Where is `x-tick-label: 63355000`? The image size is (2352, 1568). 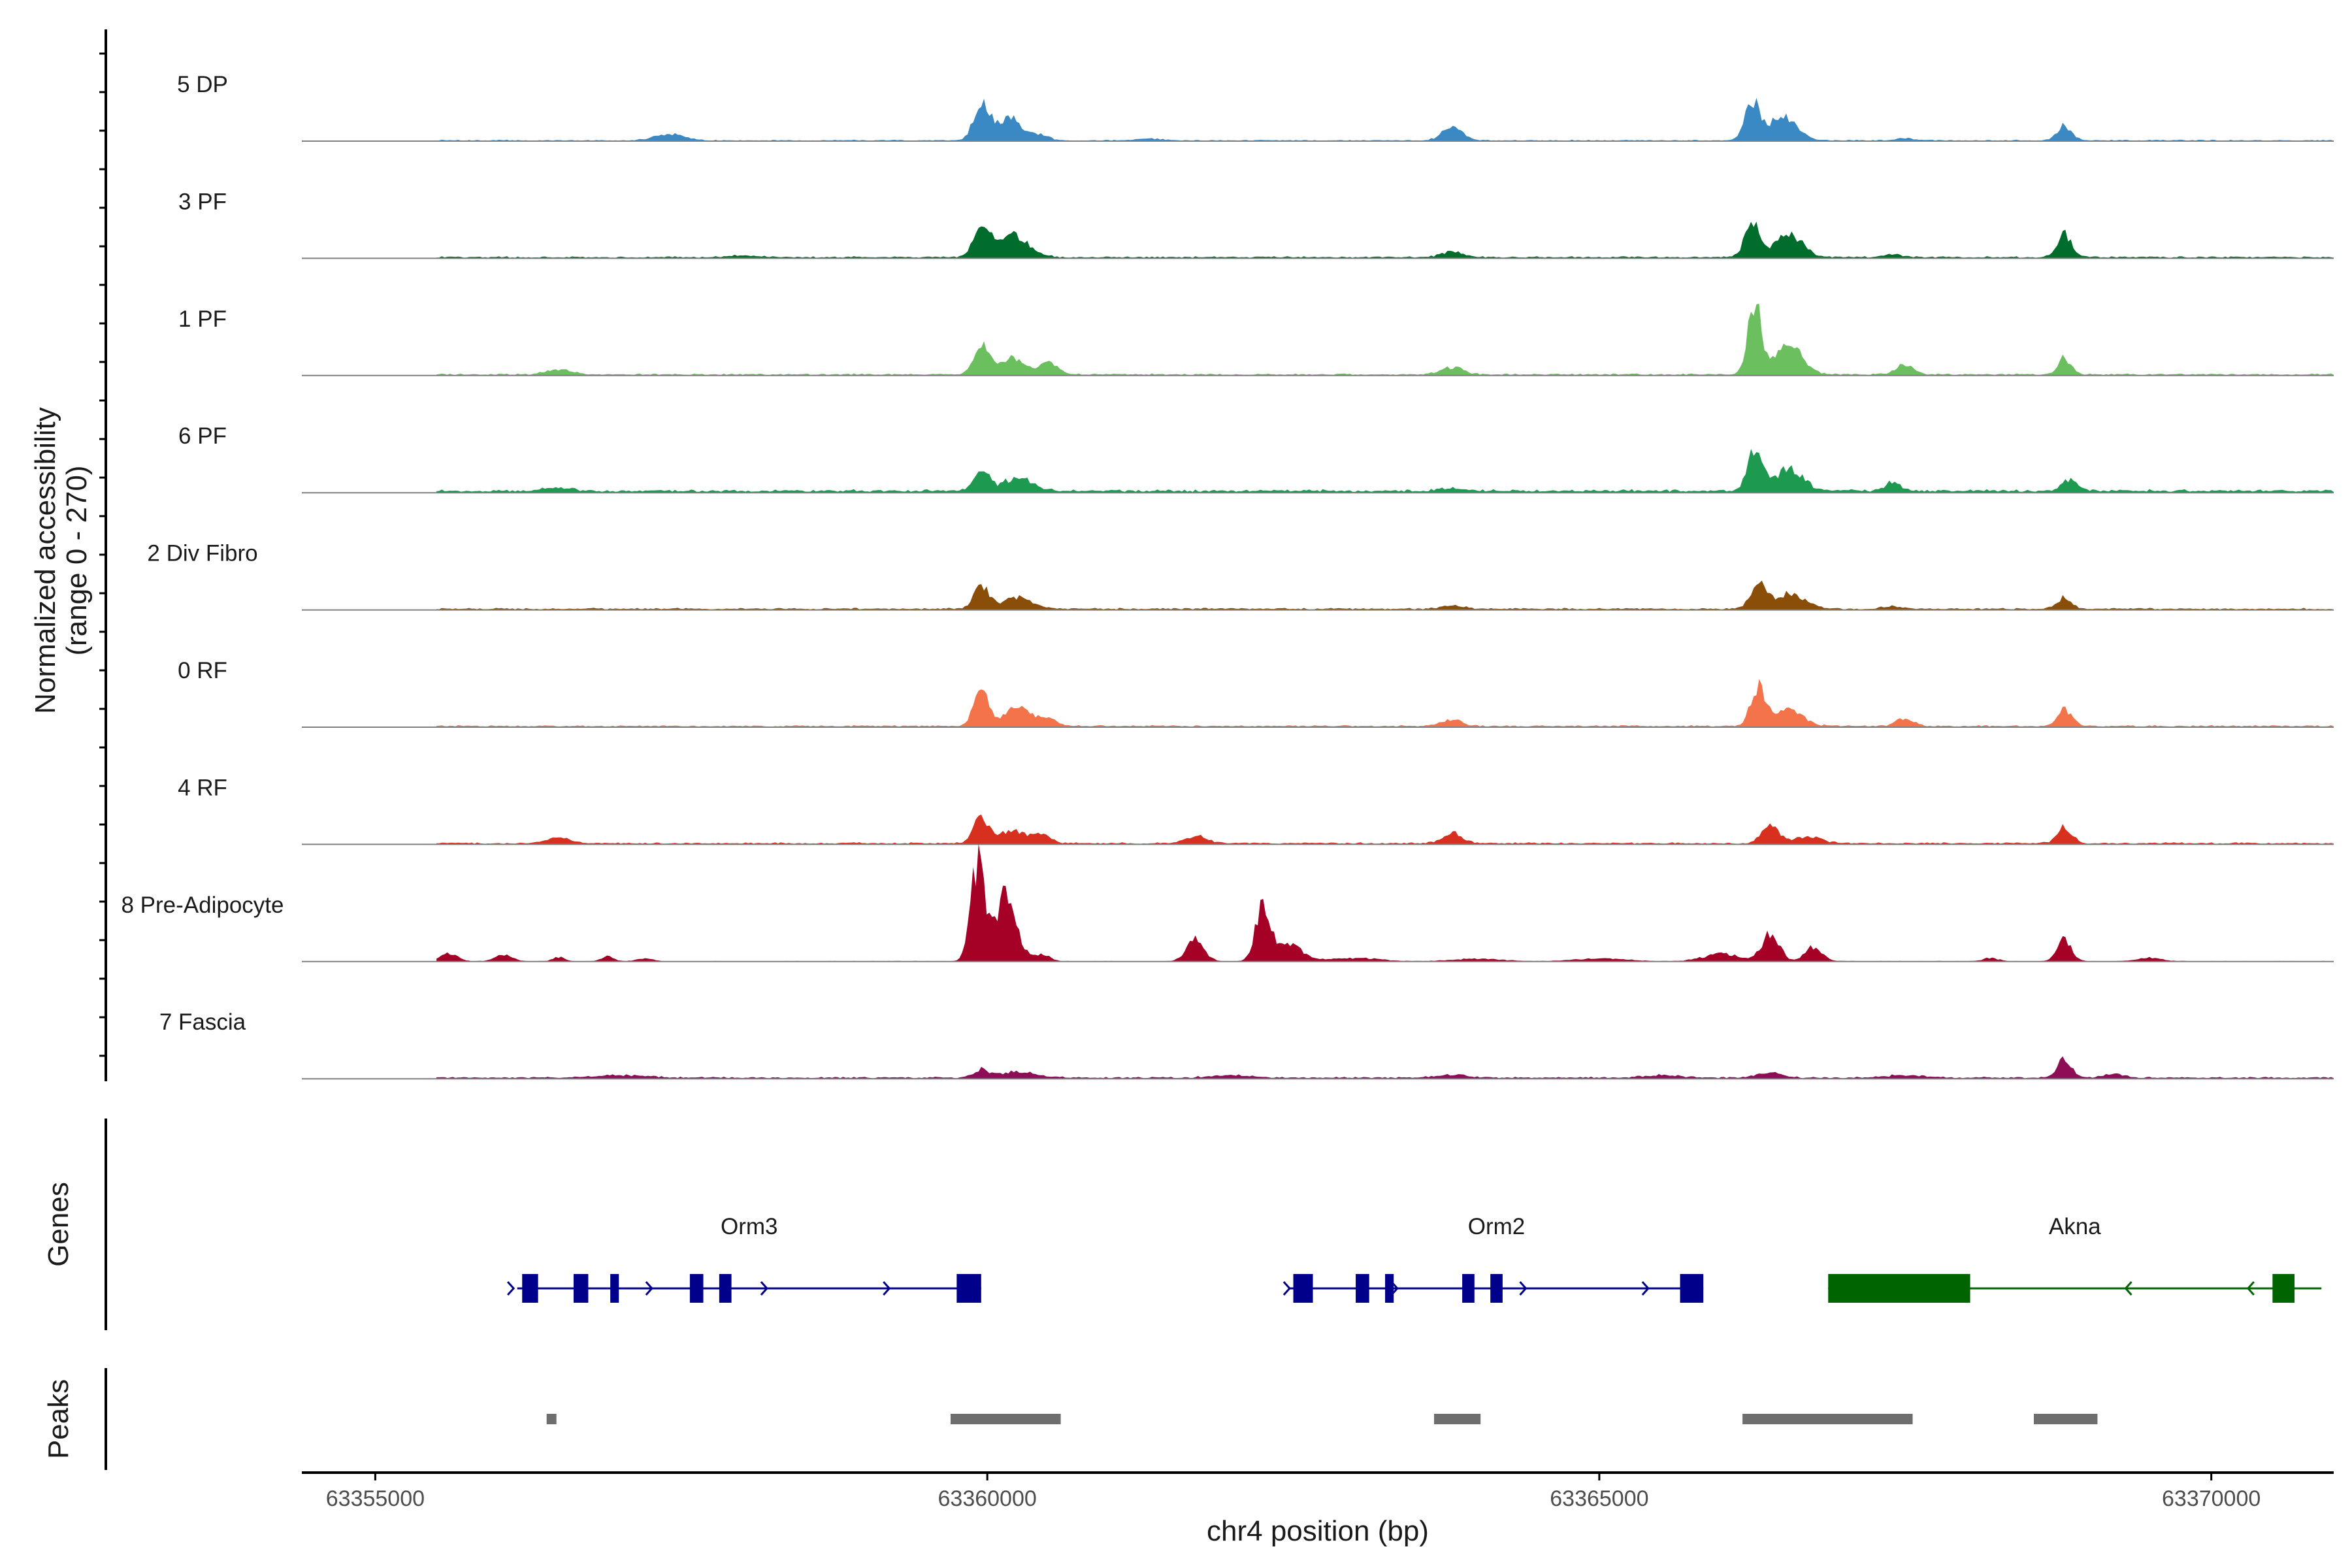 x-tick-label: 63355000 is located at coordinates (375, 1498).